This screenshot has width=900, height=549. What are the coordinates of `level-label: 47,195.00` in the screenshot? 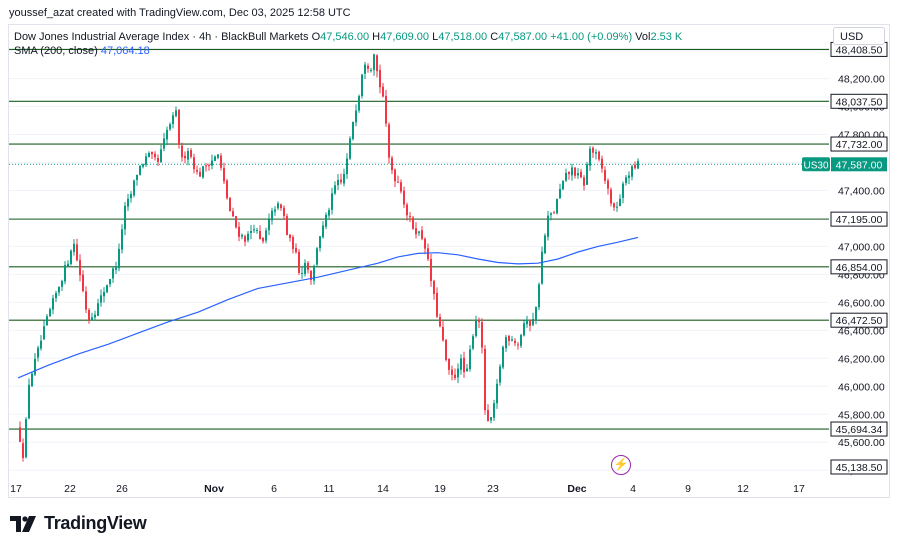 It's located at (859, 219).